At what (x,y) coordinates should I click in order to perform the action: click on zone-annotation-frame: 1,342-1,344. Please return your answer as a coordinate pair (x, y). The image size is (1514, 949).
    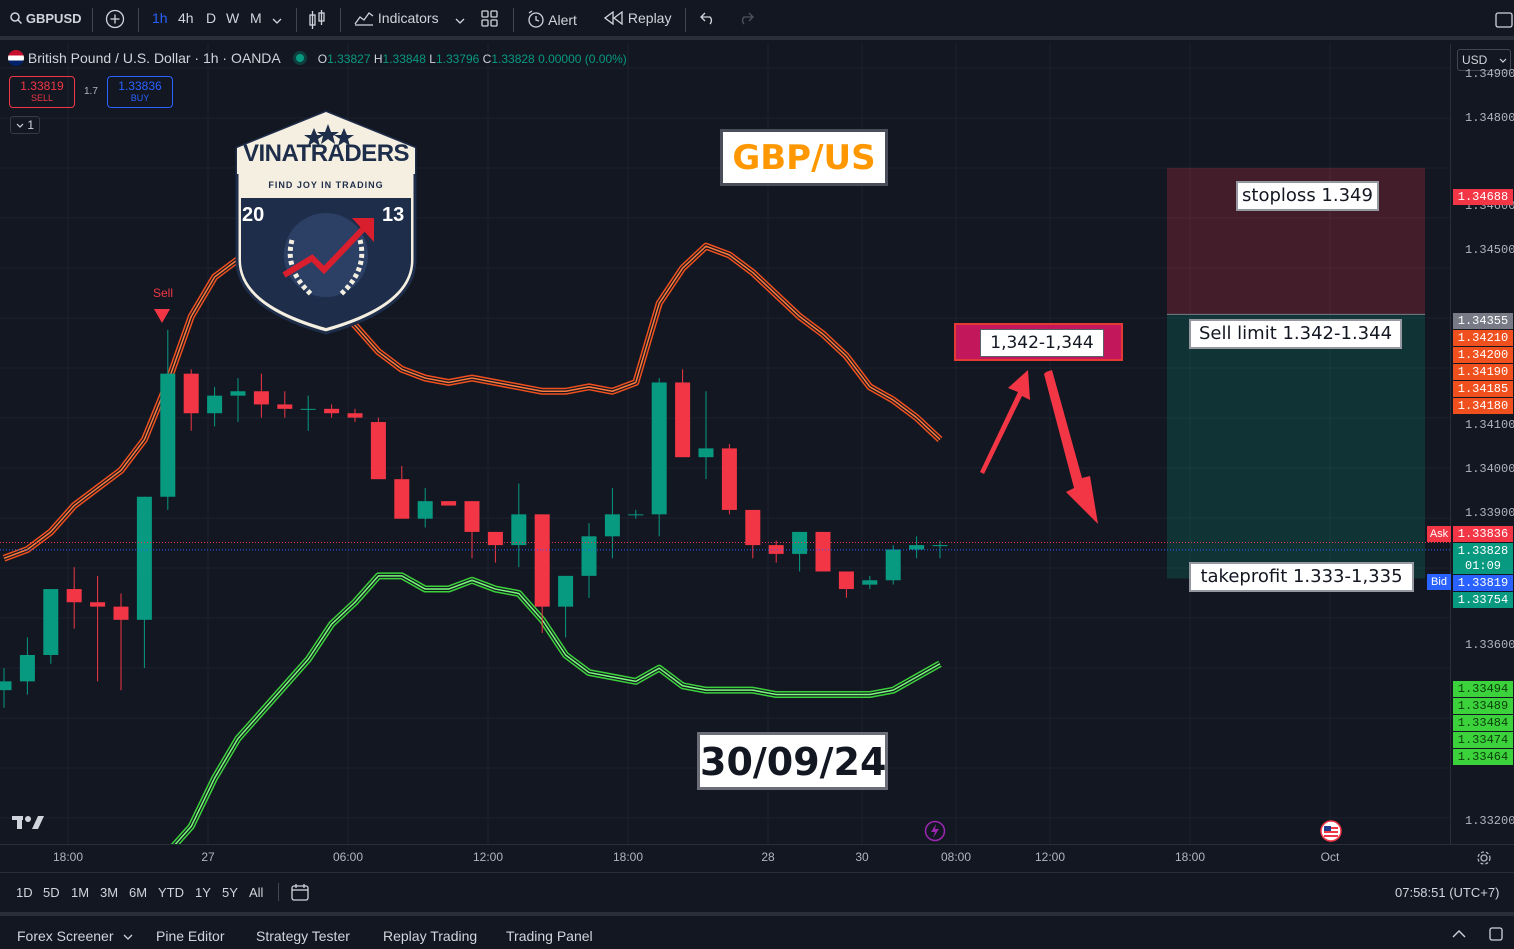
    Looking at the image, I should click on (1038, 342).